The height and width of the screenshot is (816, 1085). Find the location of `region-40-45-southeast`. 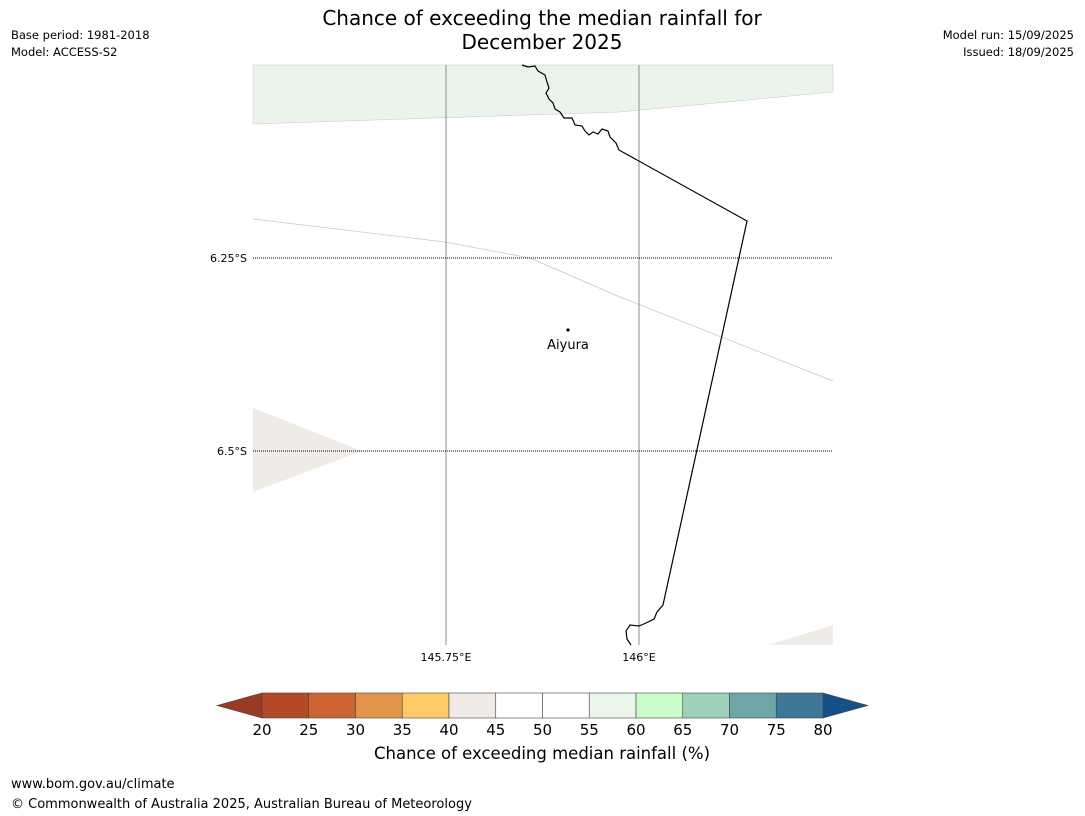

region-40-45-southeast is located at coordinates (800, 635).